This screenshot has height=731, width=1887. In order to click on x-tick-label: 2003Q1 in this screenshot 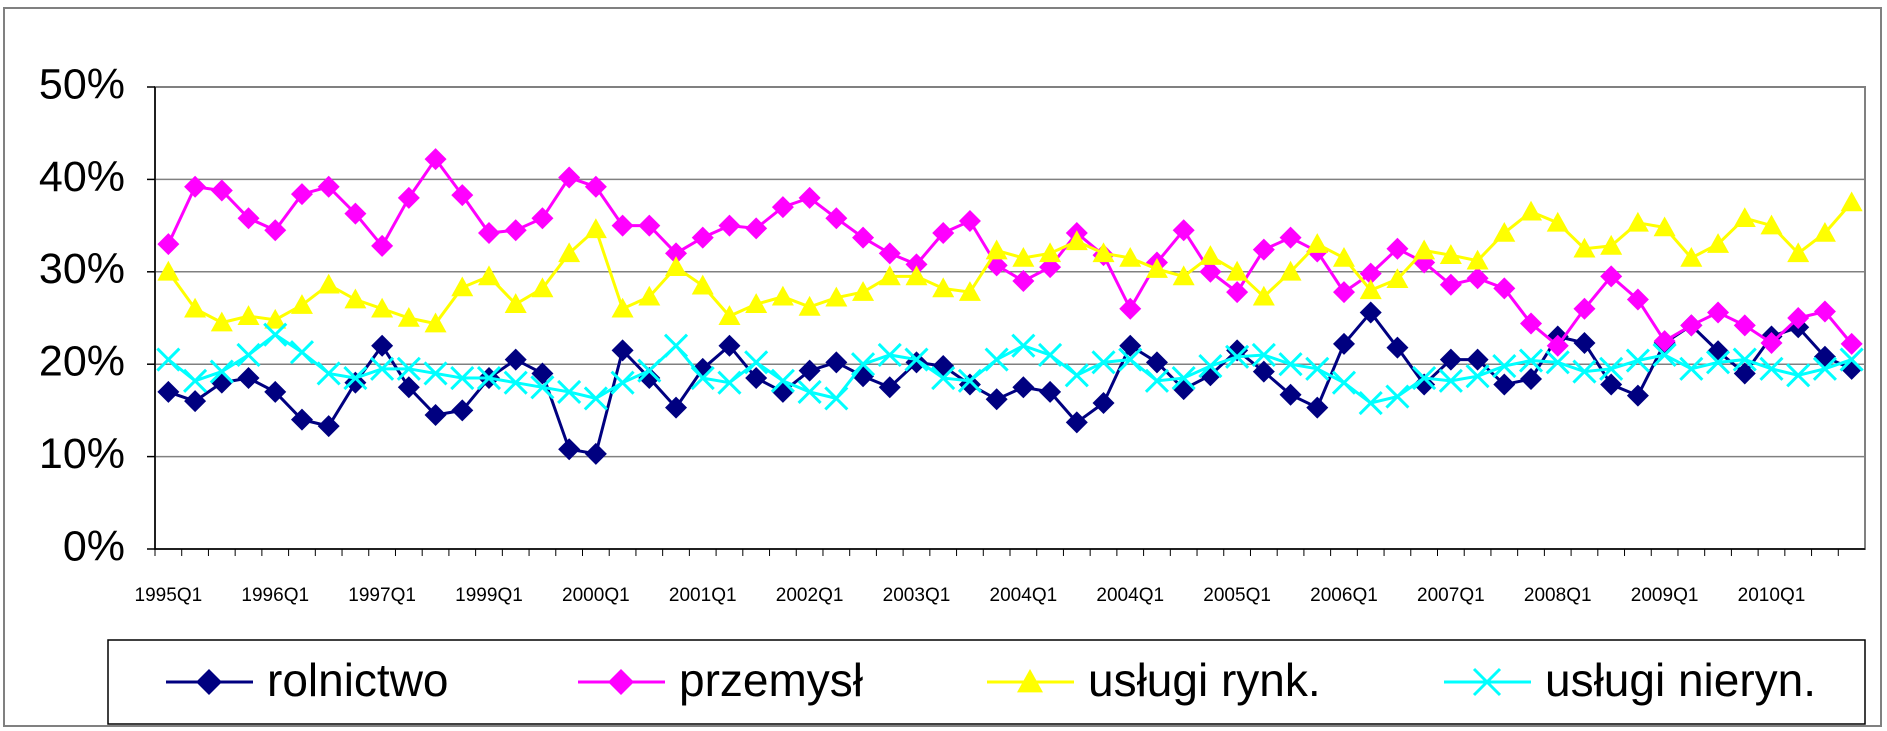, I will do `click(917, 595)`.